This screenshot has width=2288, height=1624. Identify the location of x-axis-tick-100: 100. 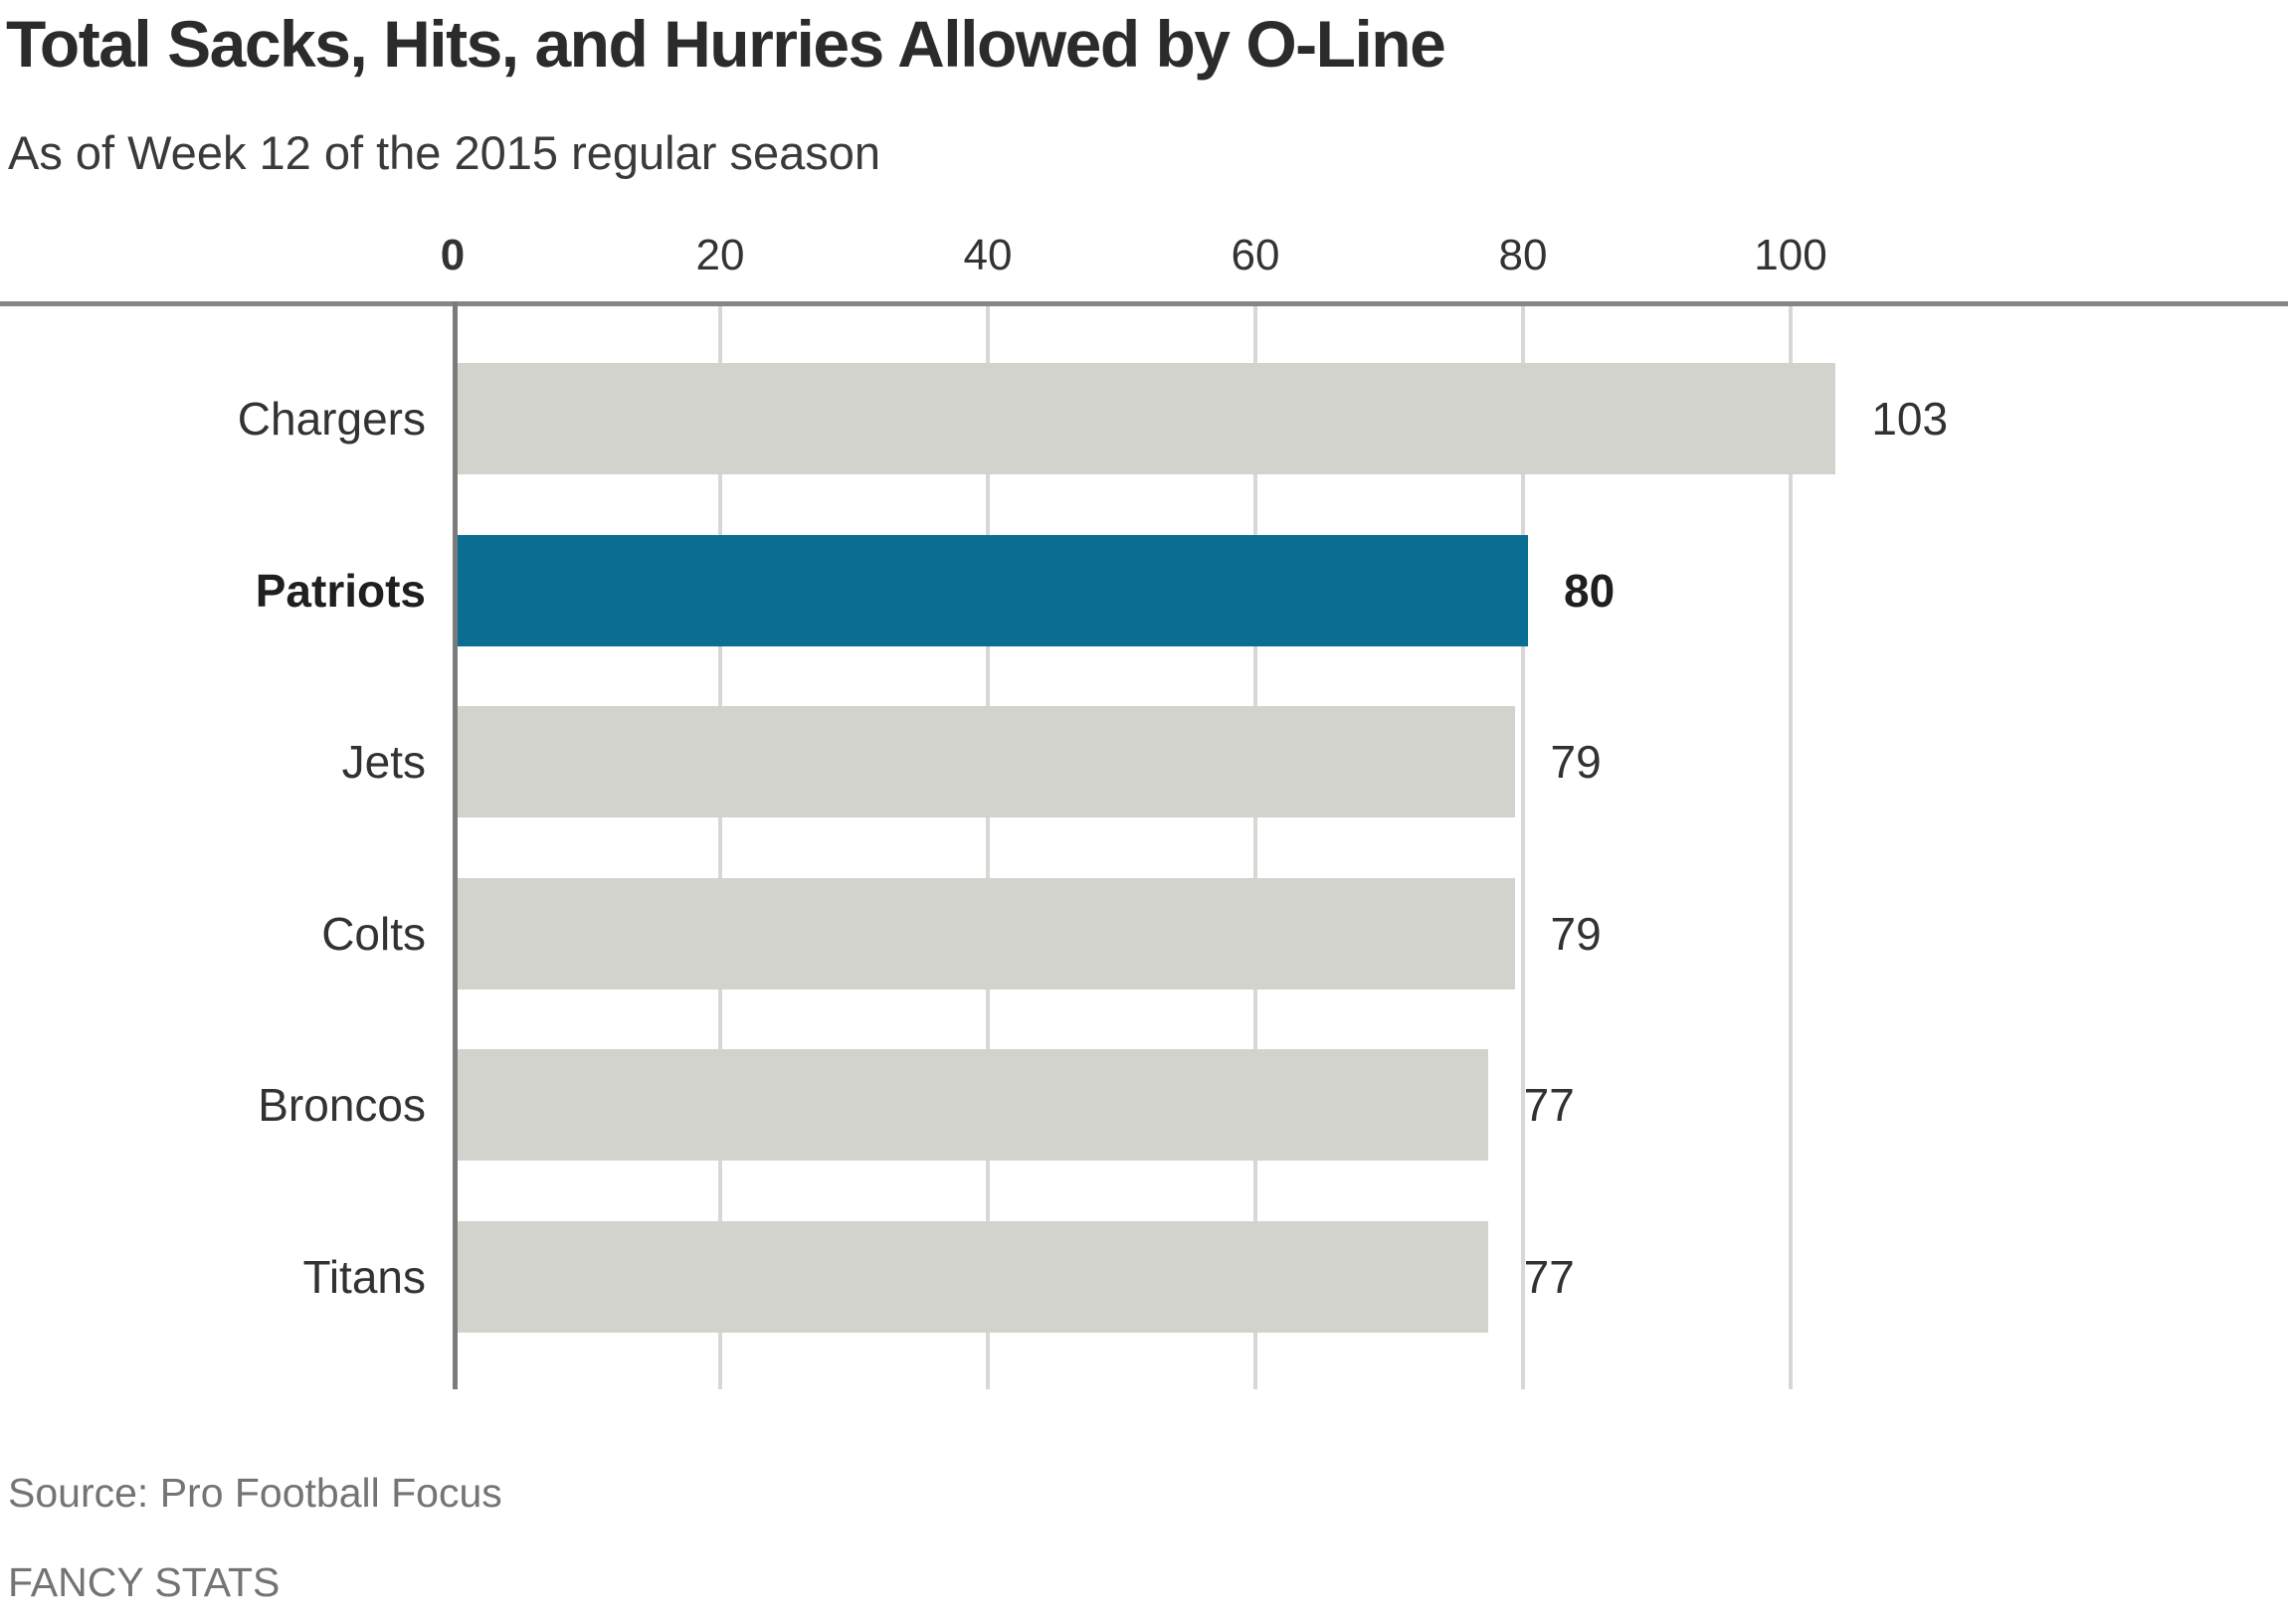
(1790, 255).